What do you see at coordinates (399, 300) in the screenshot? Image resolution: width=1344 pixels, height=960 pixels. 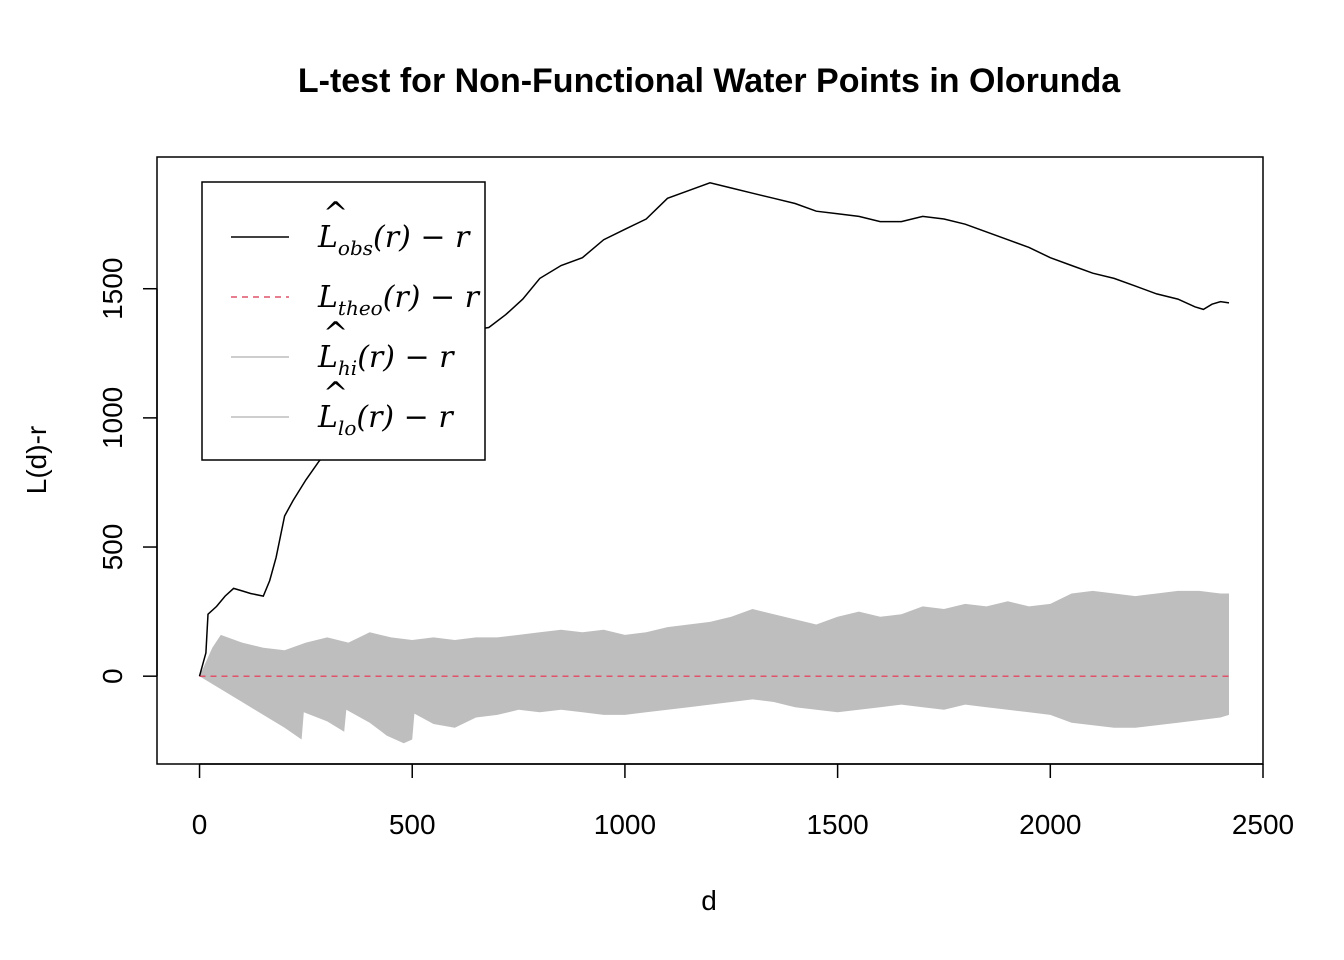 I see `legend-label-theo: Ltheo(r) − r` at bounding box center [399, 300].